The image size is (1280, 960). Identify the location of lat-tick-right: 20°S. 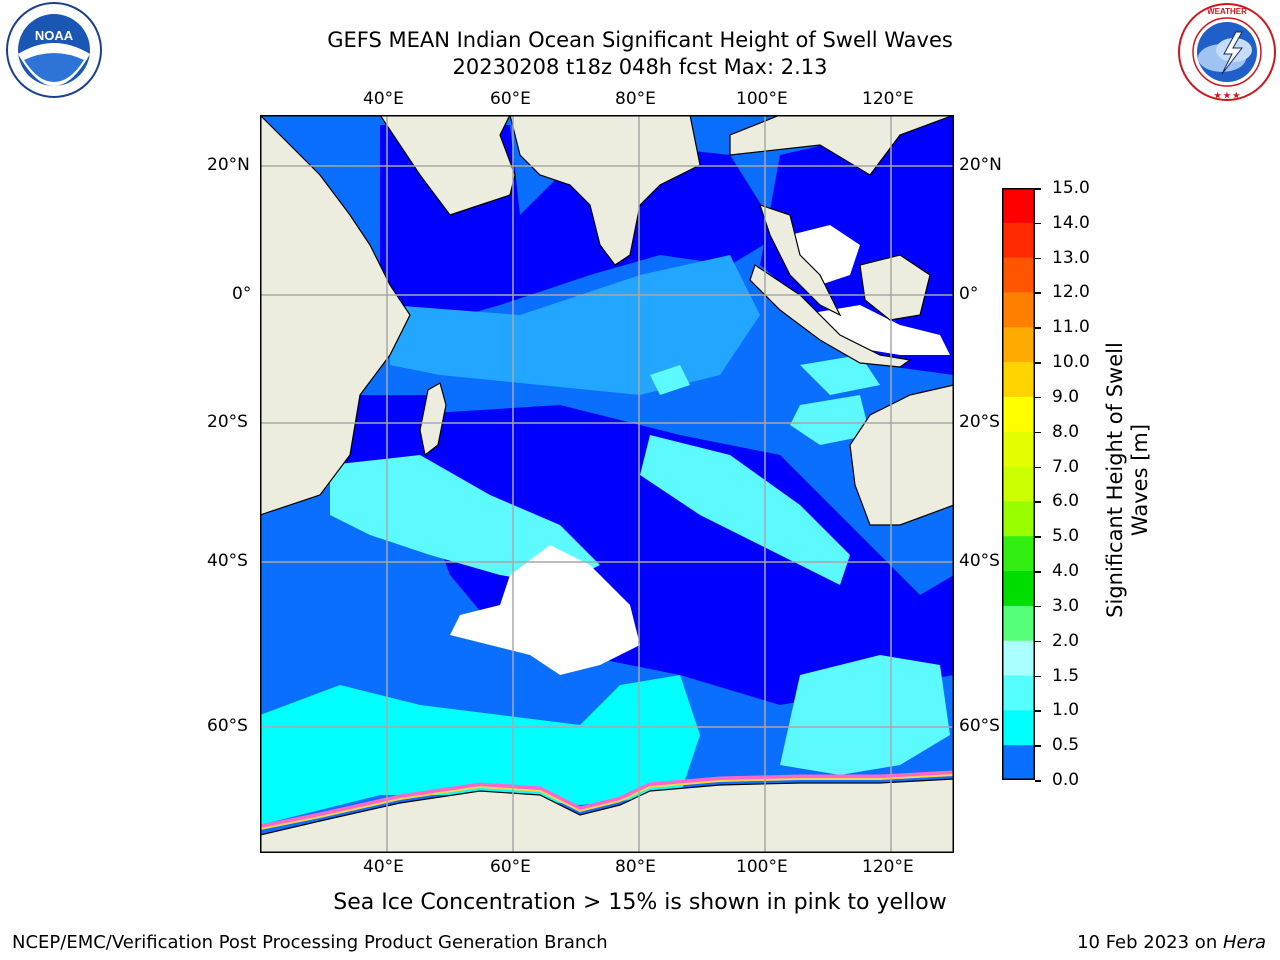
(979, 422).